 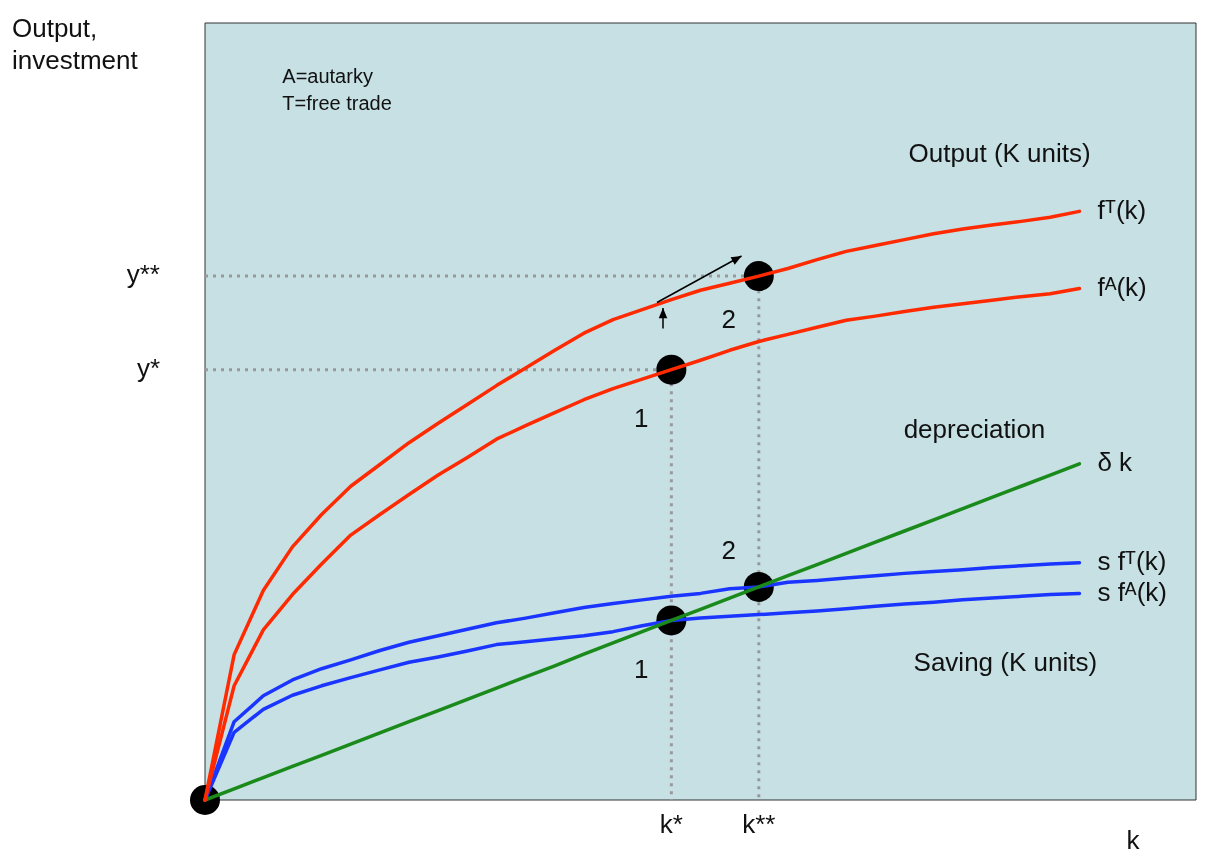 I want to click on series-label: fᴬ(k), so click(x=1122, y=286).